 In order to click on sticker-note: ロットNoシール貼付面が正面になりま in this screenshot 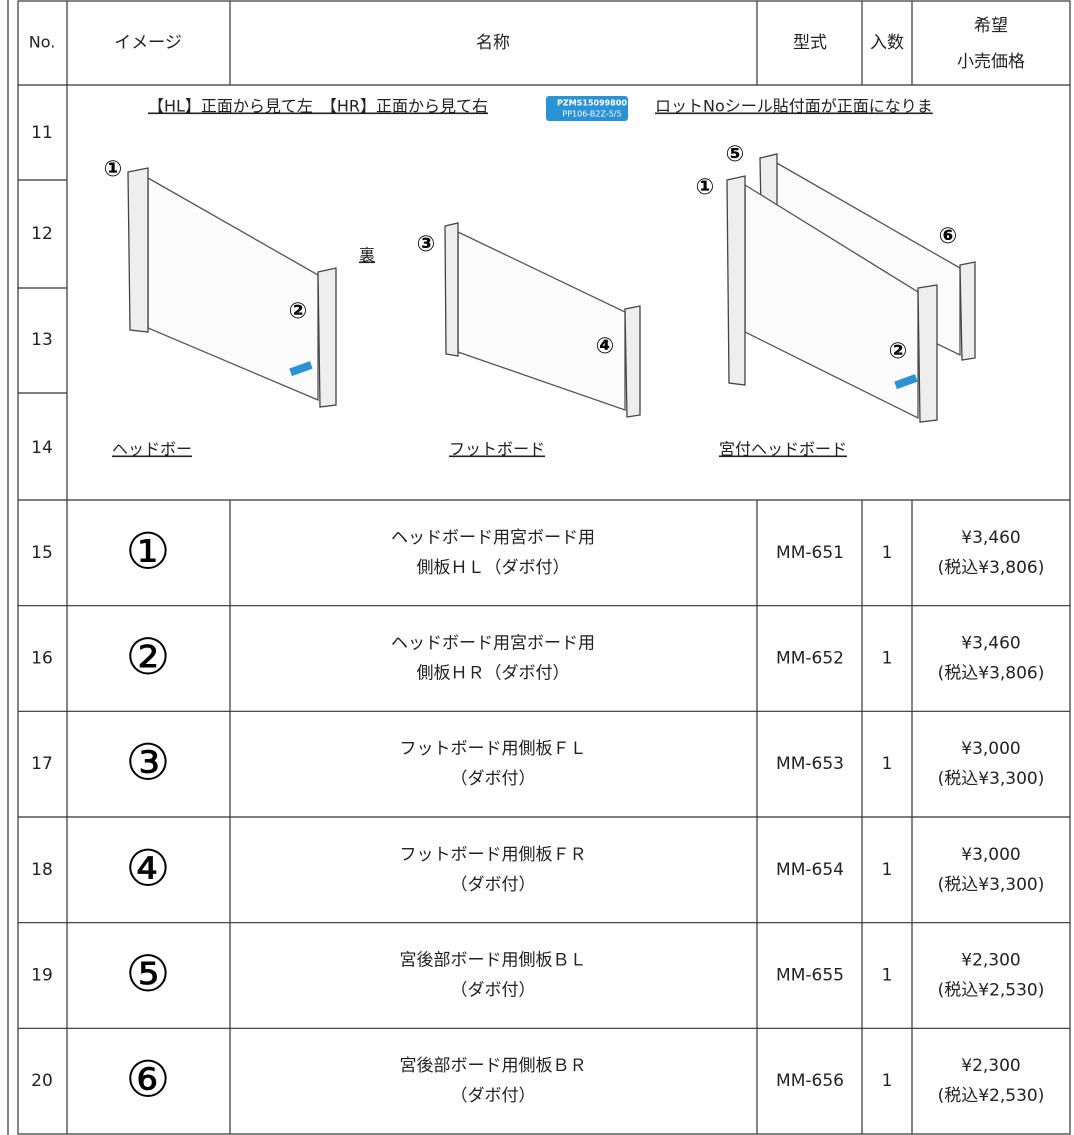, I will do `click(794, 106)`.